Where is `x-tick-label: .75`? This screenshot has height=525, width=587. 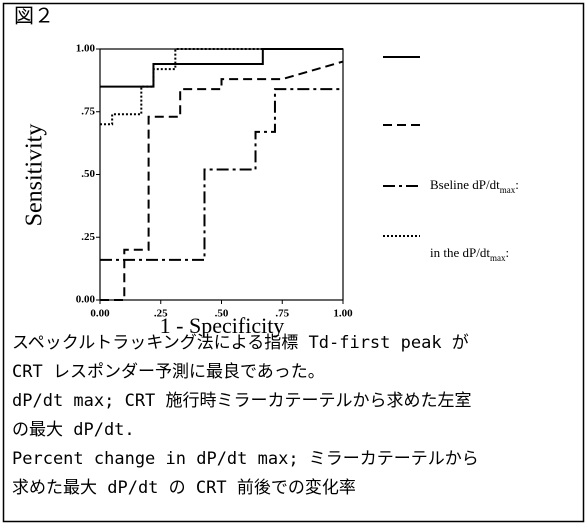 x-tick-label: .75 is located at coordinates (282, 314).